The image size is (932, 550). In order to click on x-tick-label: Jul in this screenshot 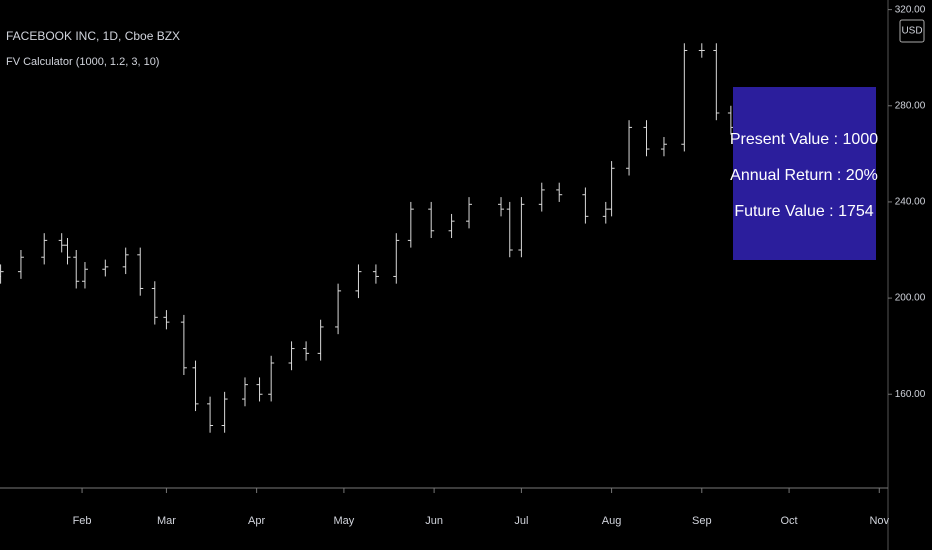, I will do `click(521, 521)`.